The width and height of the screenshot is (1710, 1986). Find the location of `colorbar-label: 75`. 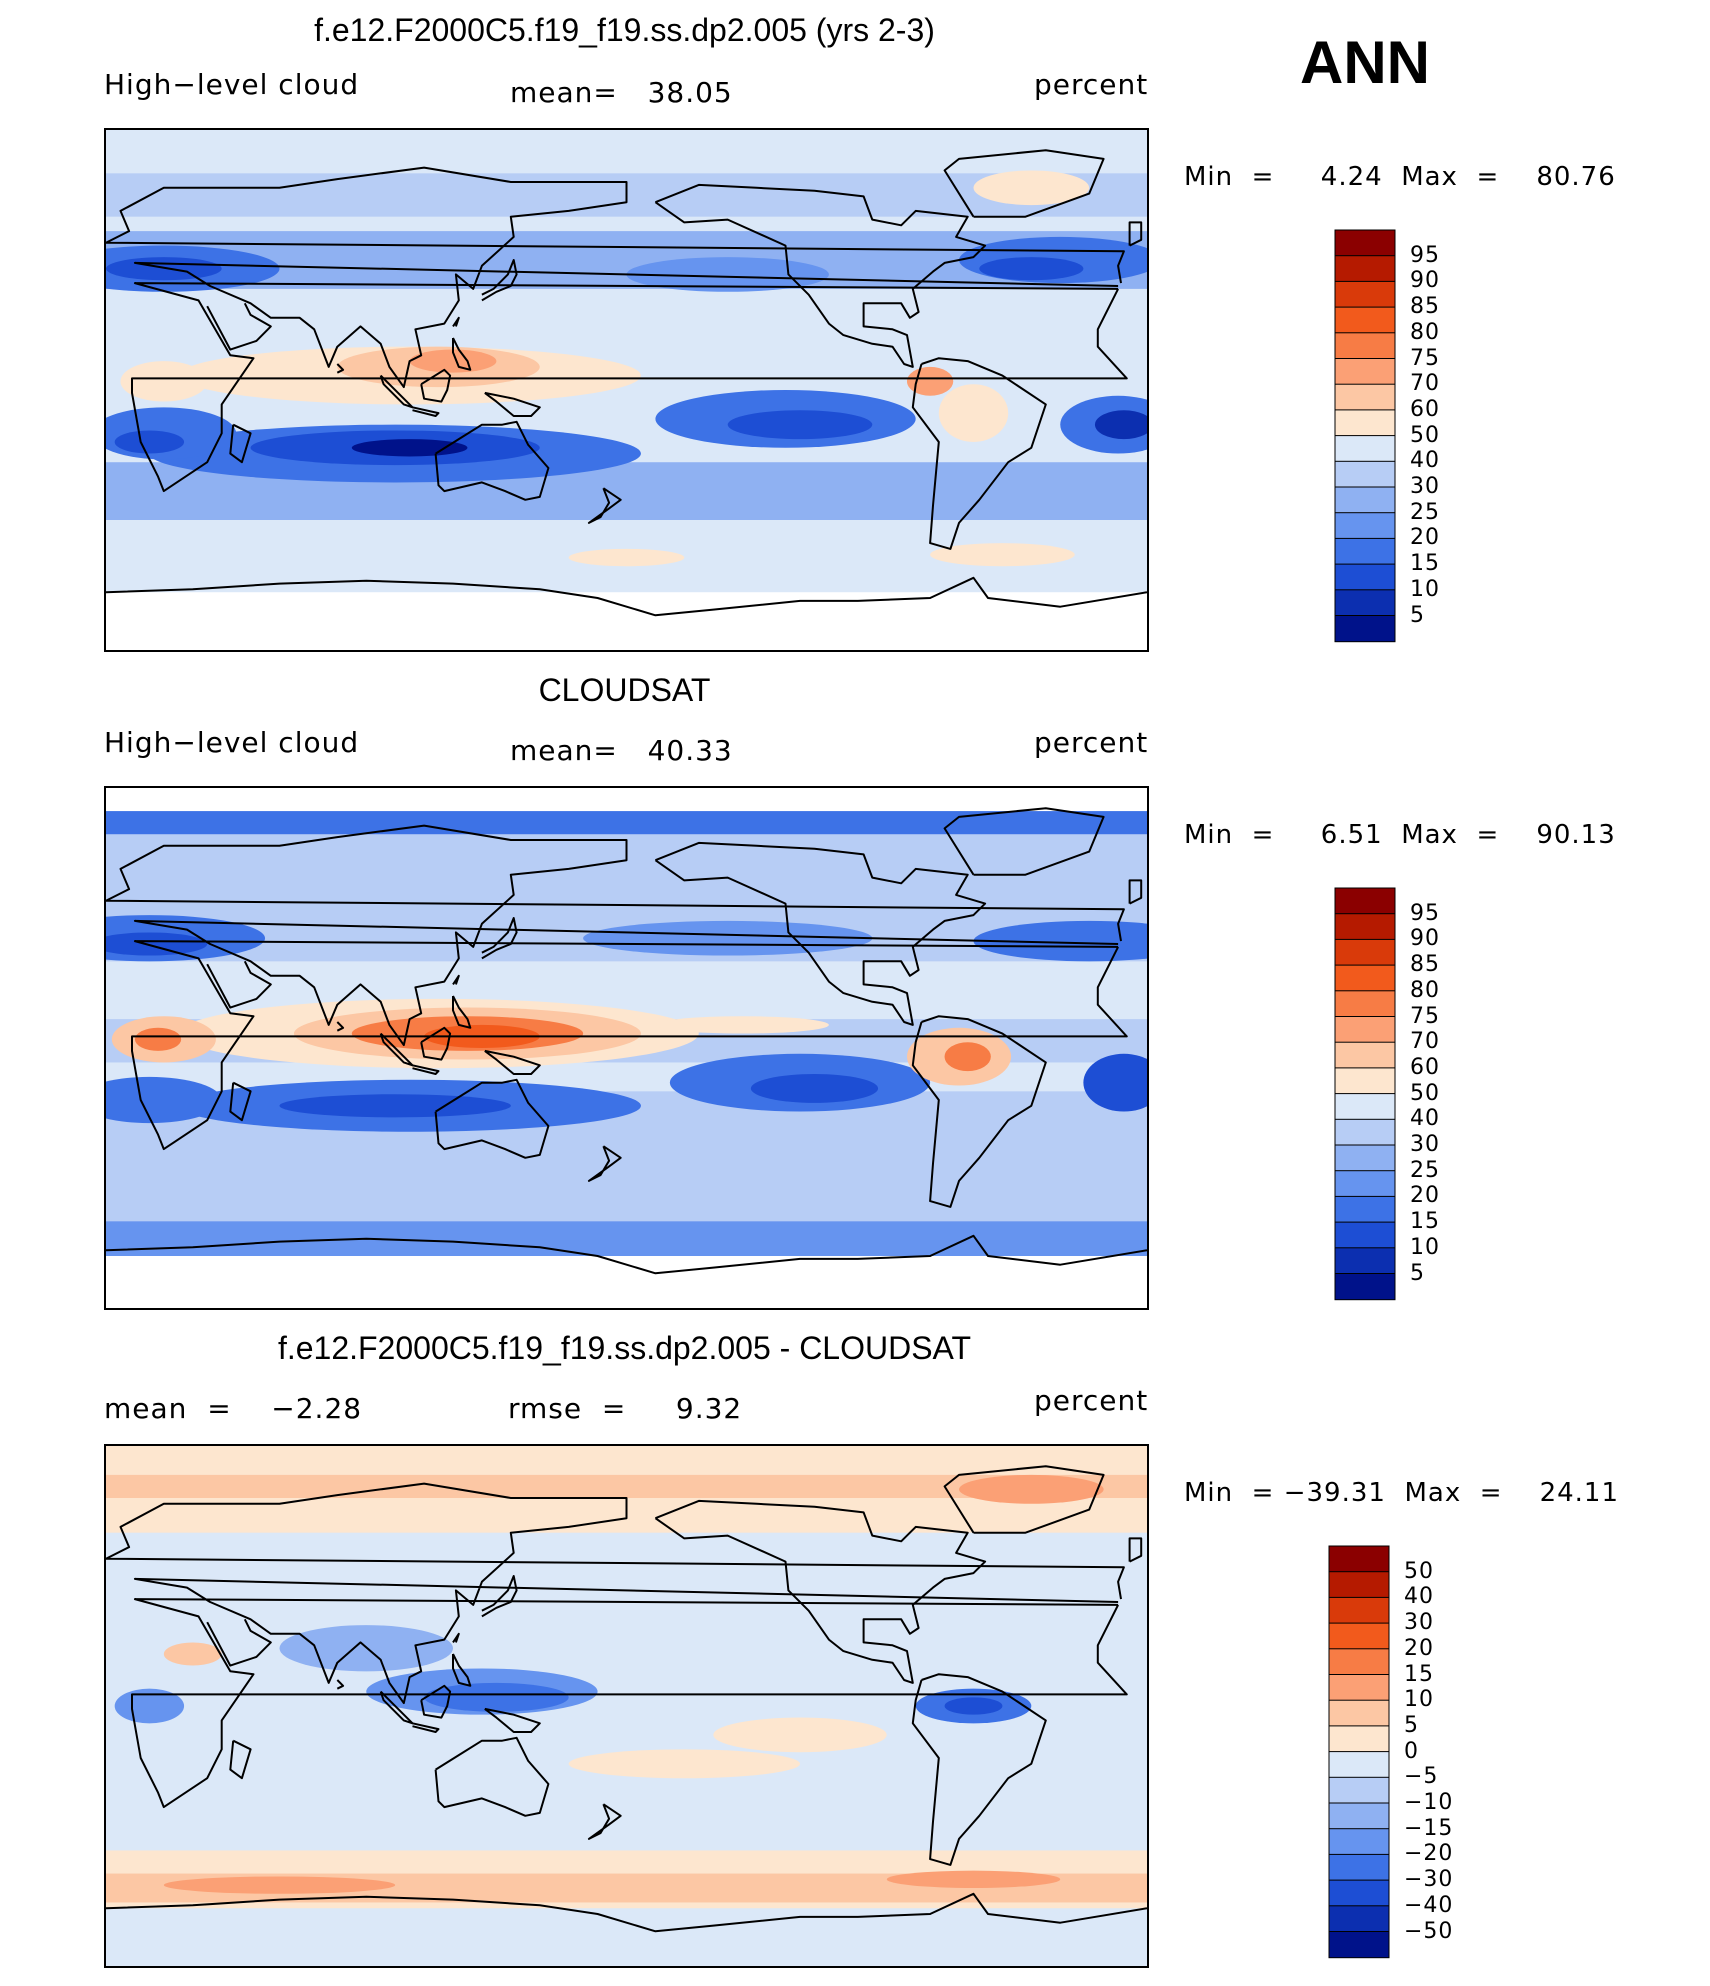

colorbar-label: 75 is located at coordinates (1425, 358).